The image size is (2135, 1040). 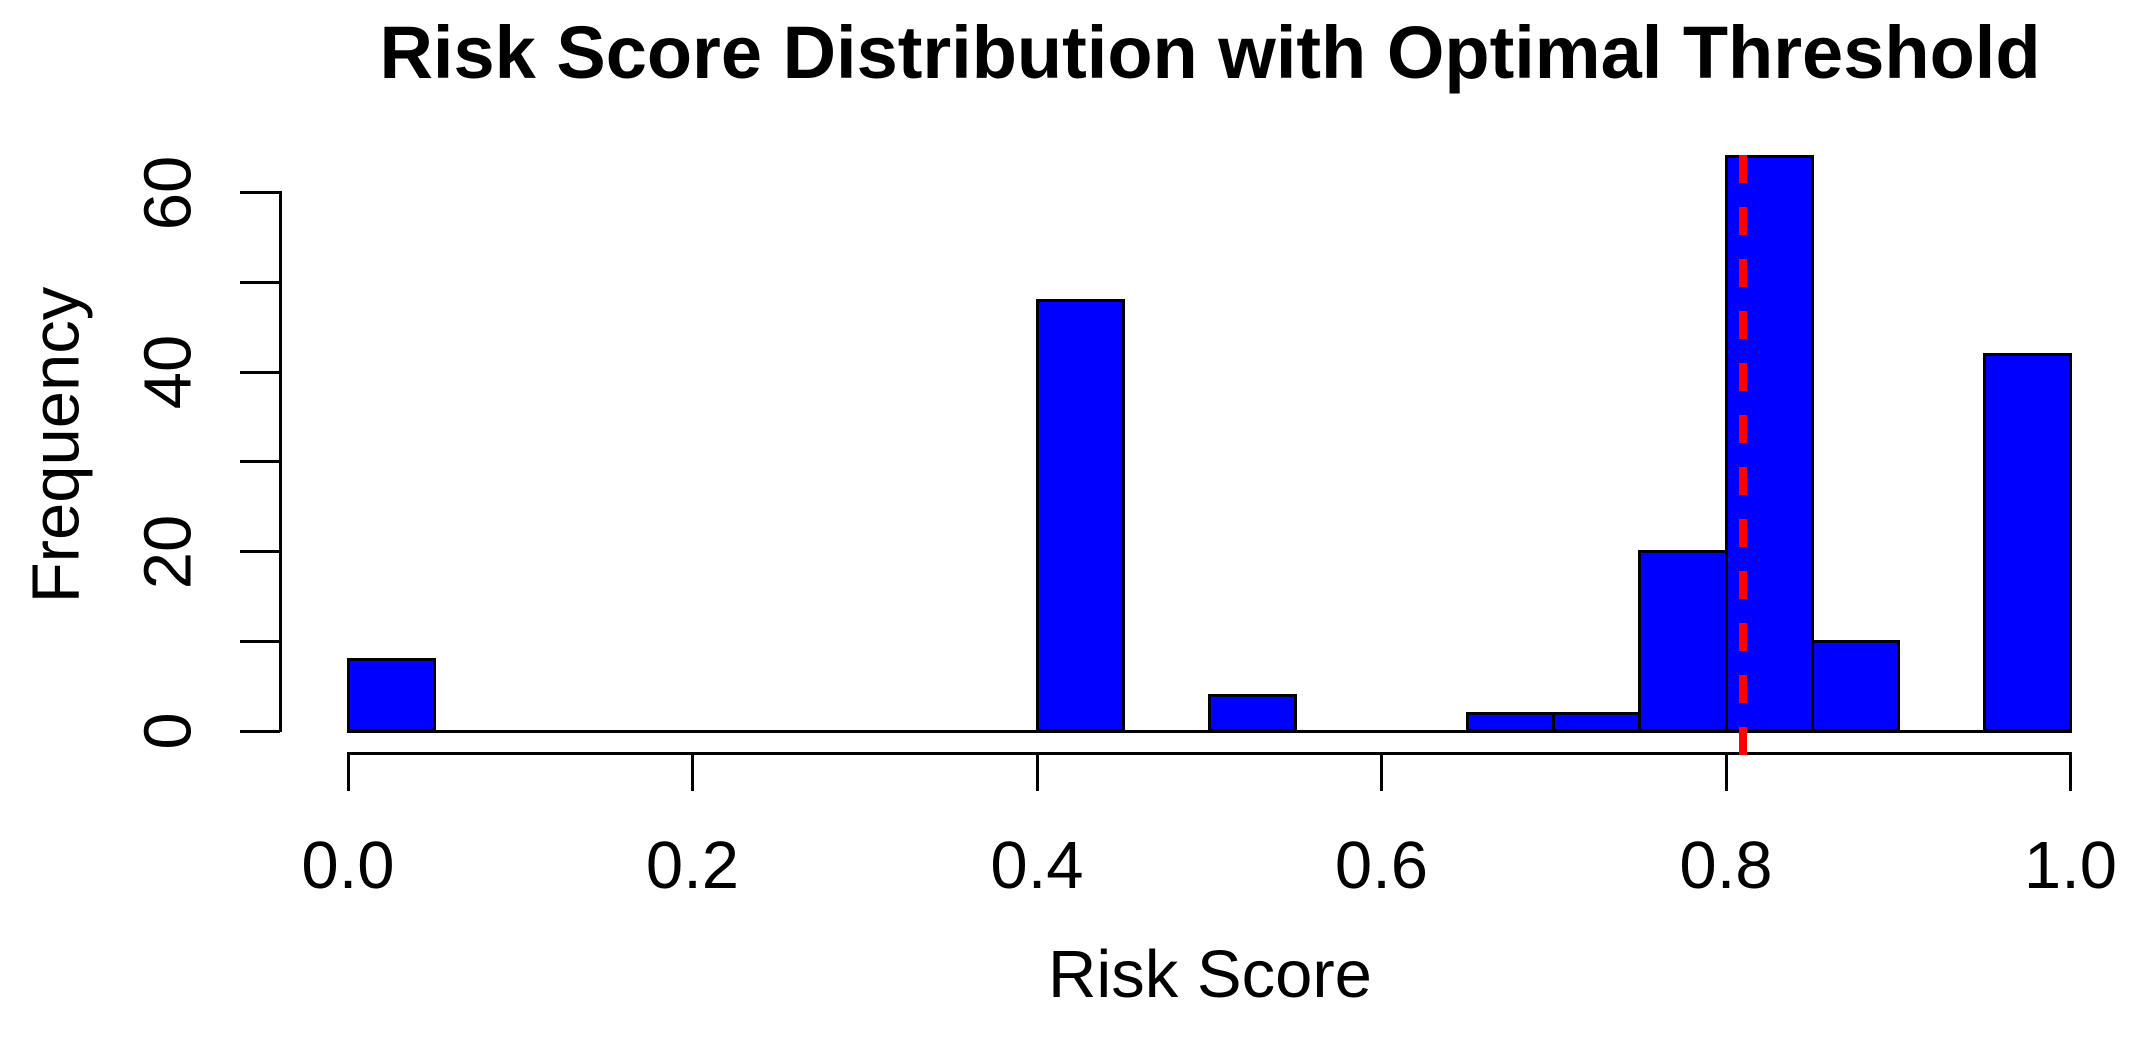 What do you see at coordinates (1210, 974) in the screenshot?
I see `x-axis-label: Risk Score` at bounding box center [1210, 974].